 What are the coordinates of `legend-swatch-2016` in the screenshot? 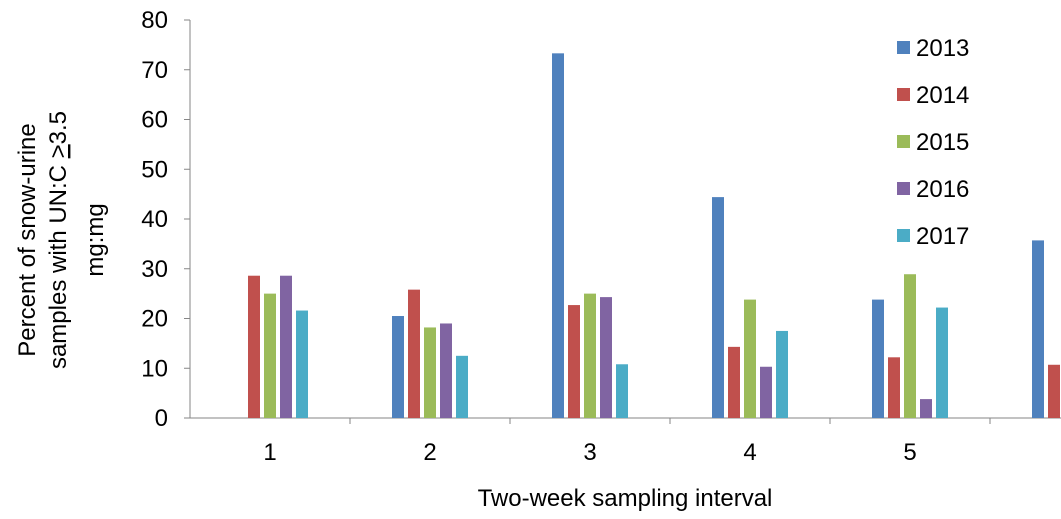 It's located at (903, 188).